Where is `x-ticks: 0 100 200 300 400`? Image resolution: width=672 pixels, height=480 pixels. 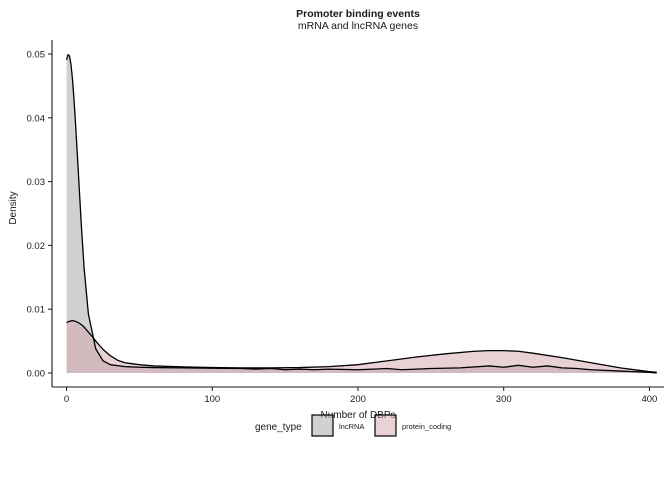 x-ticks: 0 100 200 300 400 is located at coordinates (360, 396).